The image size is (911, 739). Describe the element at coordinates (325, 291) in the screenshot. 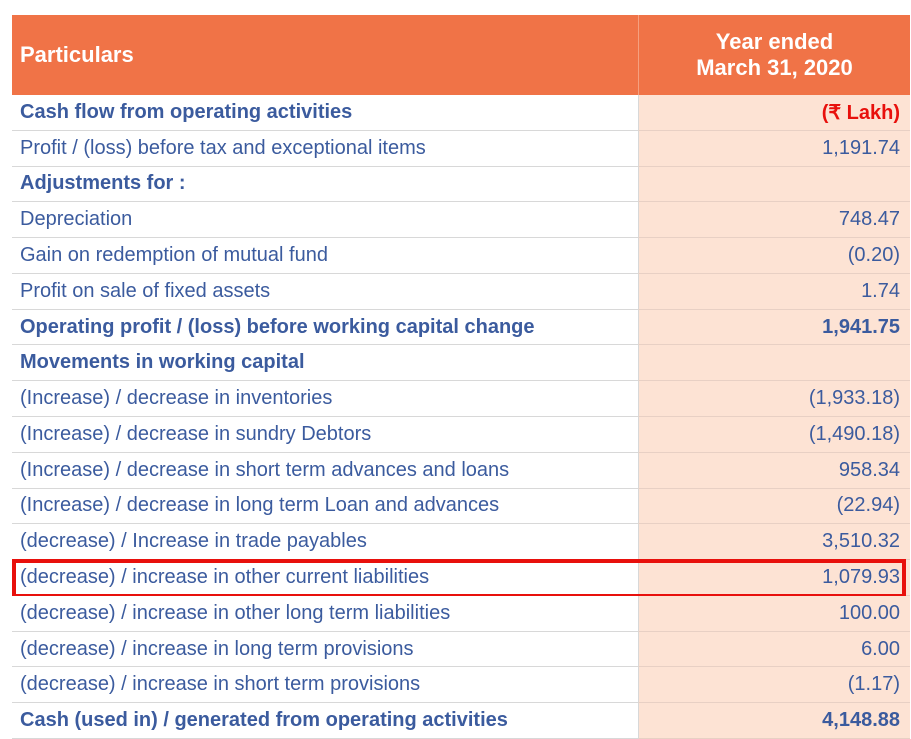

I see `row-label: Profit on sale of fixed assets` at that location.